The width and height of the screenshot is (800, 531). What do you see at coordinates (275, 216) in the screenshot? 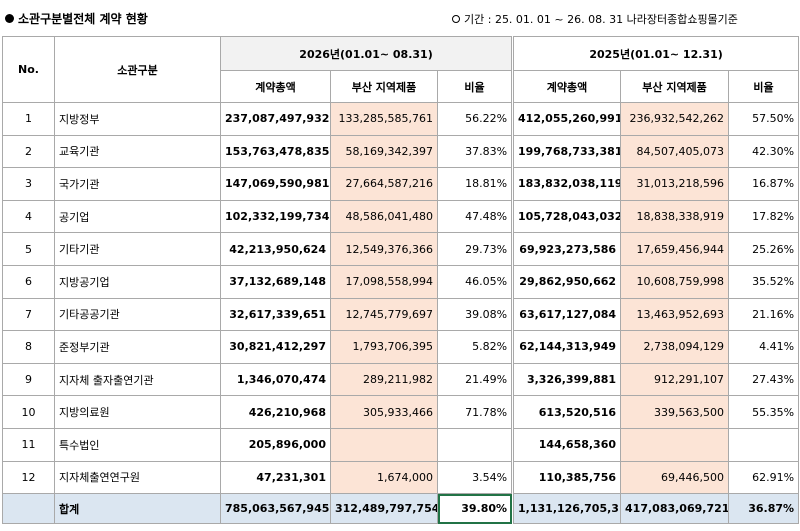
I see `row-2026-total-cell: 102,332,199,734` at bounding box center [275, 216].